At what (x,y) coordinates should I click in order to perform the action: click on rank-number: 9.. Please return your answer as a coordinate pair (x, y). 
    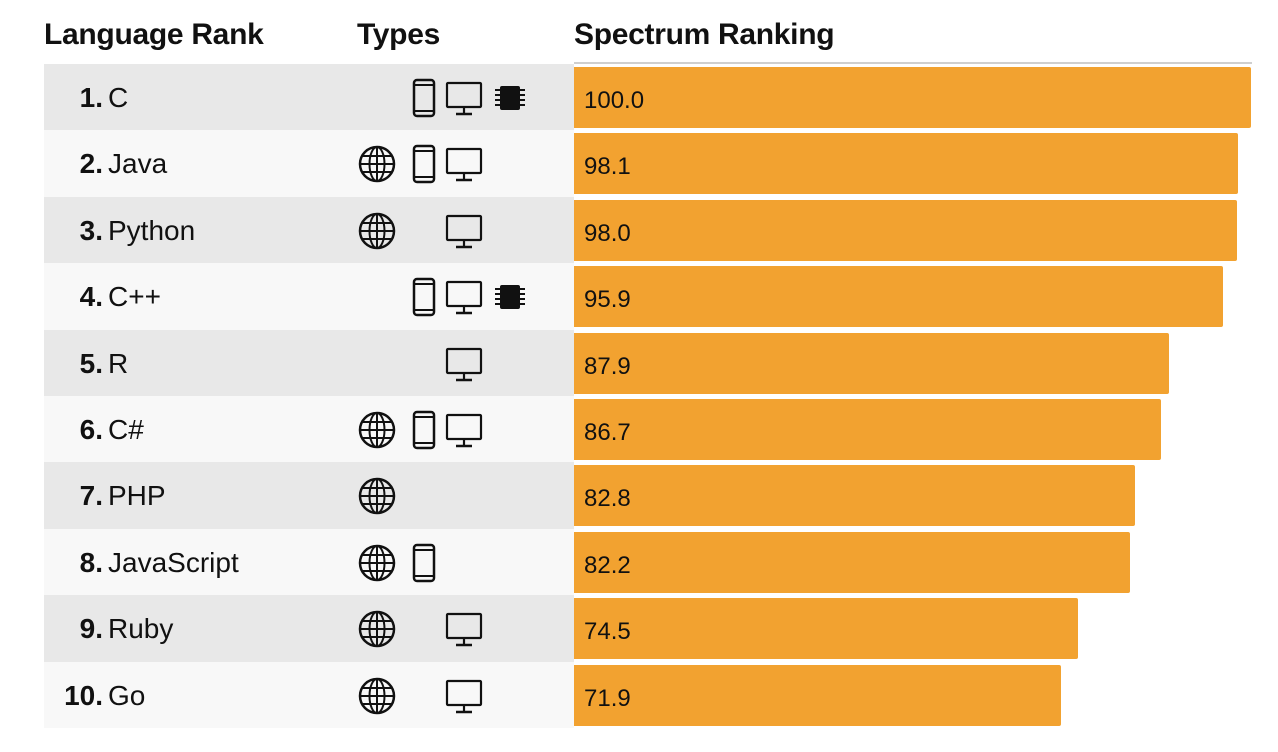
    Looking at the image, I should click on (91, 629).